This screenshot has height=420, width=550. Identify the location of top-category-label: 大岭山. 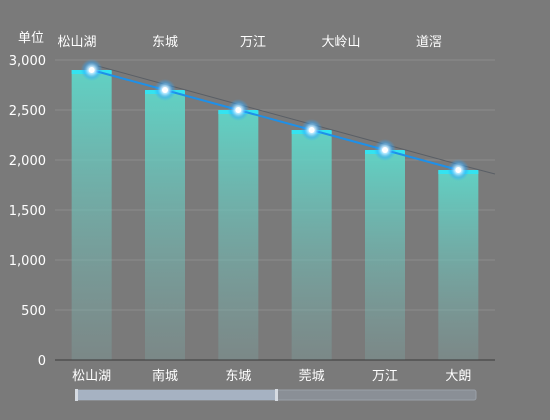
(340, 42).